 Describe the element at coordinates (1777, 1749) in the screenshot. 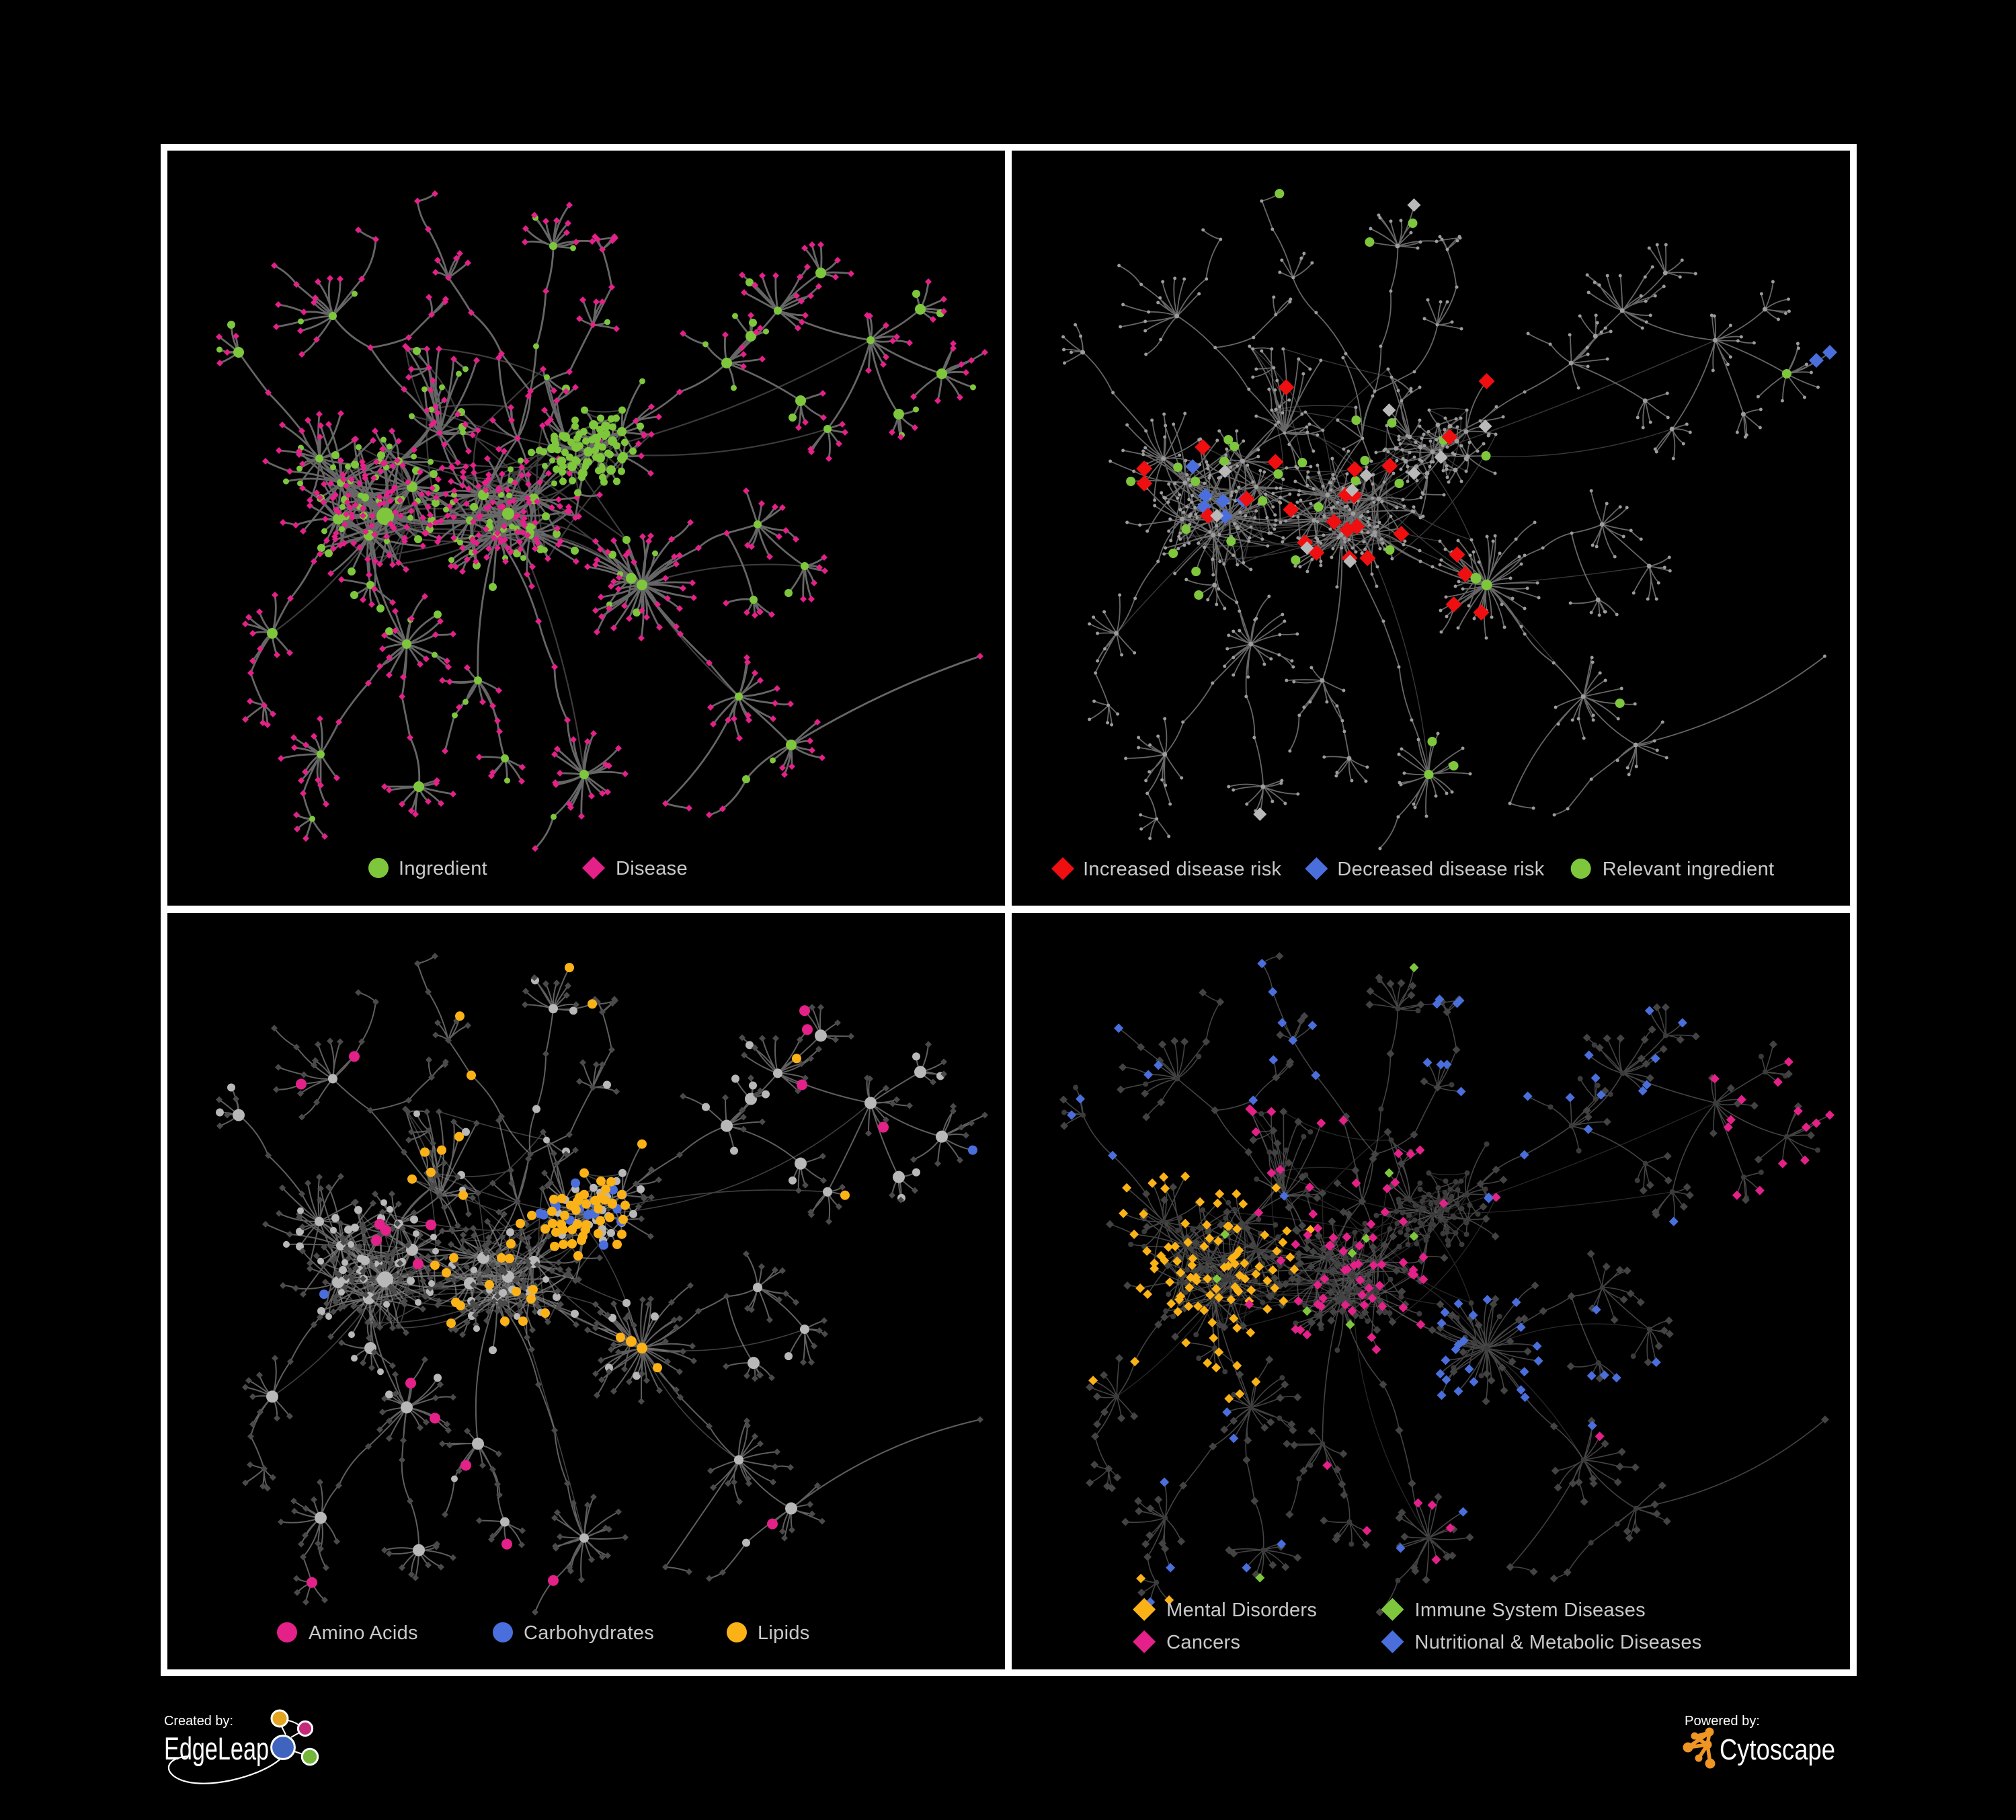

I see `svg-text: Cytoscape` at that location.